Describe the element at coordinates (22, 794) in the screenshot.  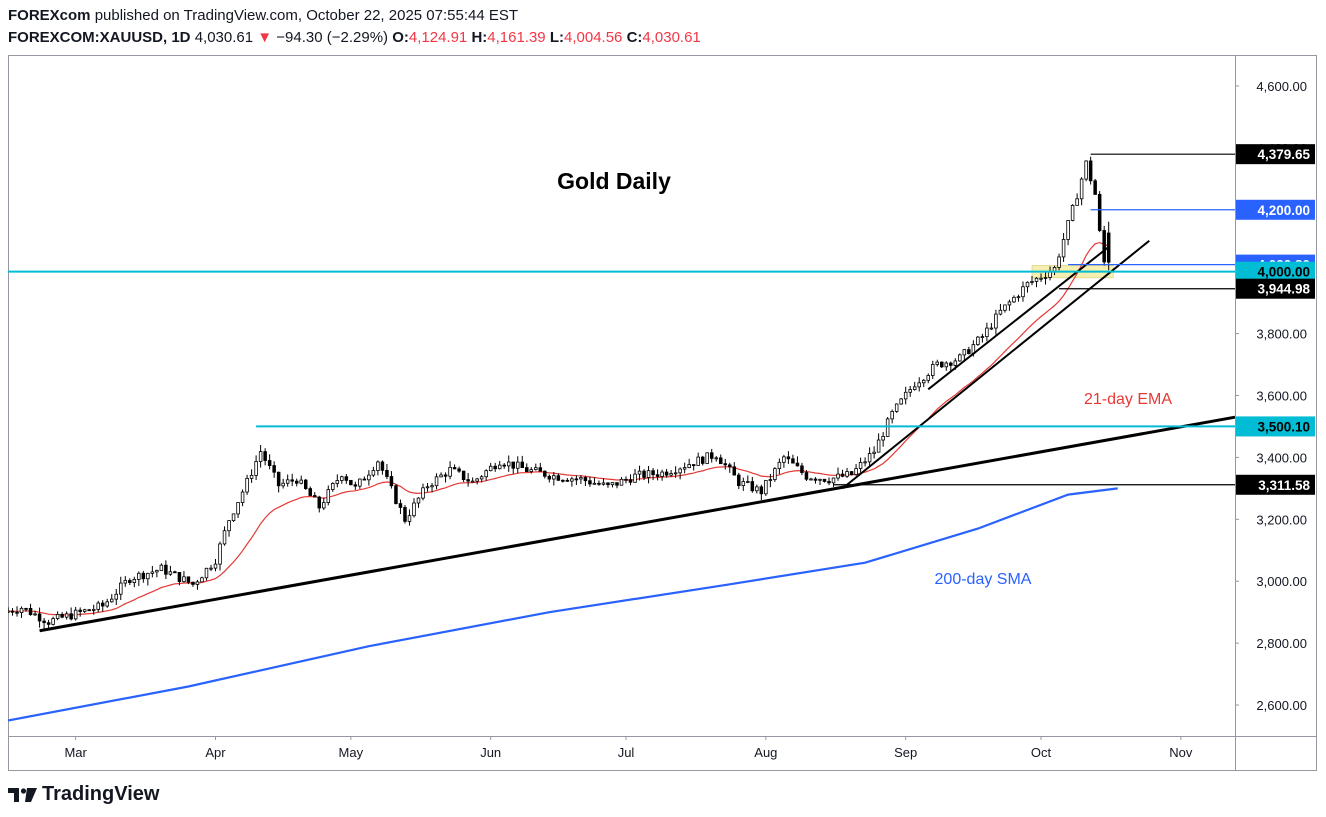
I see `tradingview-logo-icon` at that location.